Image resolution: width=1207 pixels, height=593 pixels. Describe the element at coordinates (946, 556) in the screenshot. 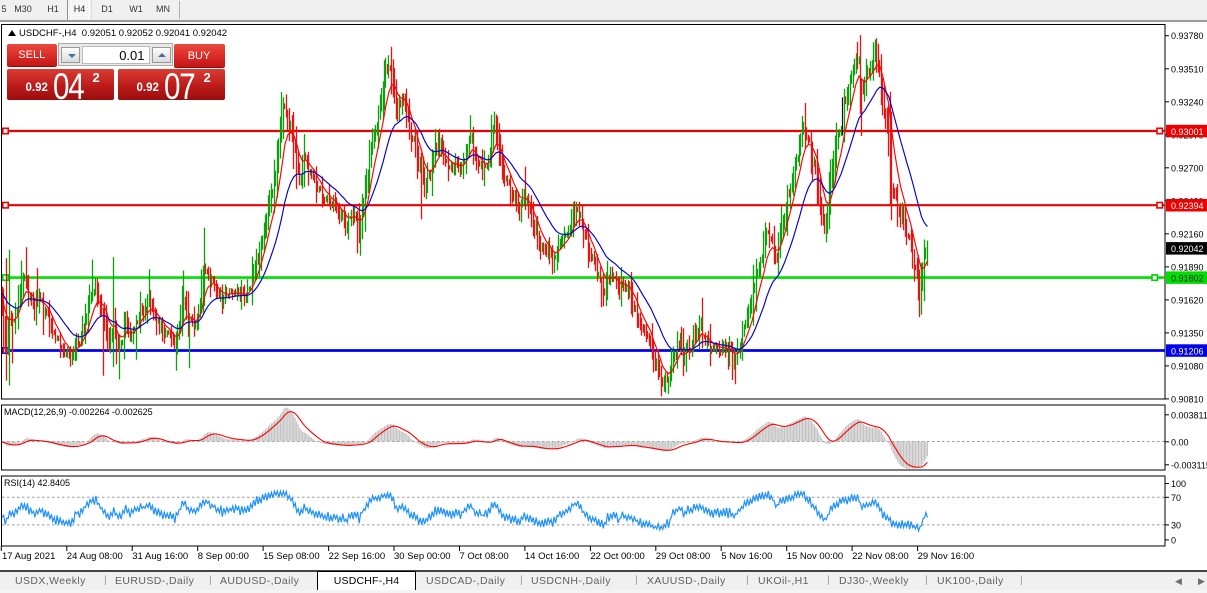

I see `svg-text: 29 Nov 16:00` at that location.